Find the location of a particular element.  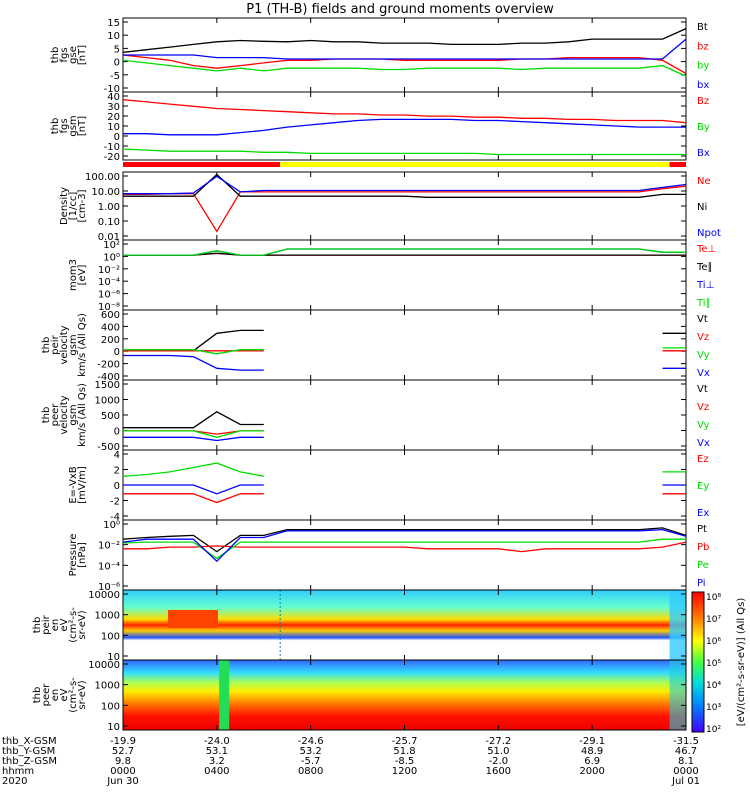

legend-pressure: Pe is located at coordinates (703, 565).